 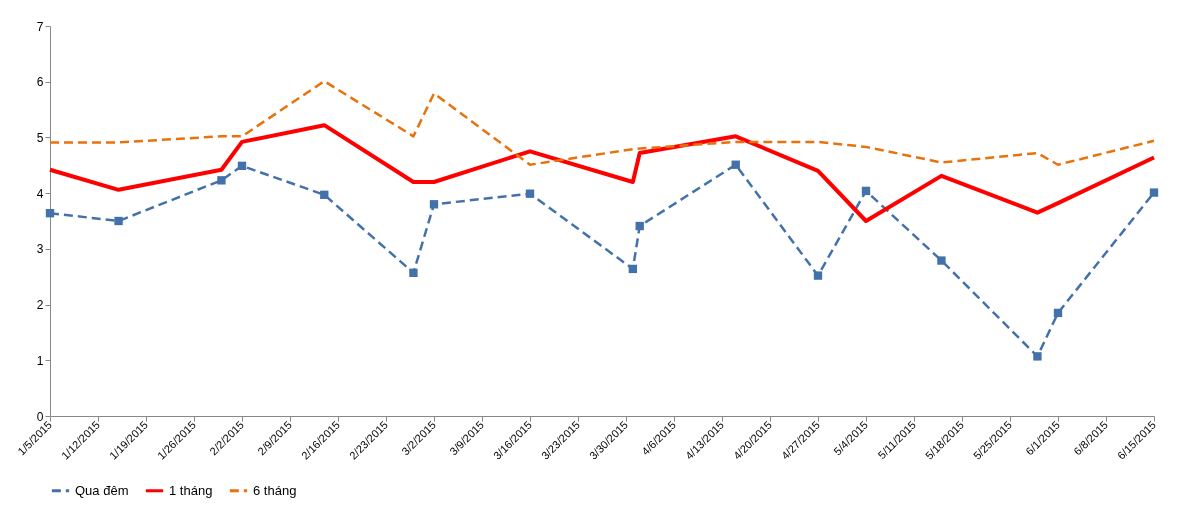 I want to click on y-tick-label: 5, so click(x=40, y=137).